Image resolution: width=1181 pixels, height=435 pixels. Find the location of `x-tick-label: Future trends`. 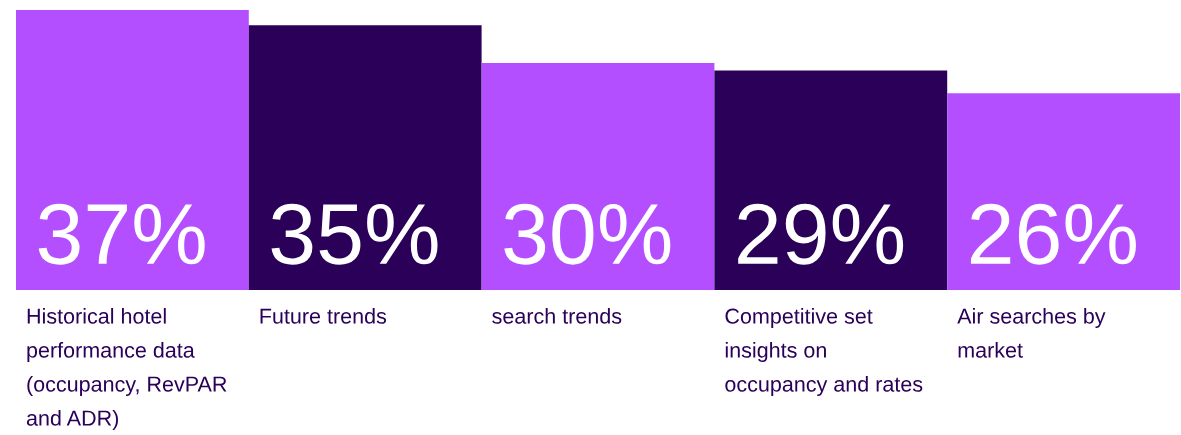

x-tick-label: Future trends is located at coordinates (323, 315).